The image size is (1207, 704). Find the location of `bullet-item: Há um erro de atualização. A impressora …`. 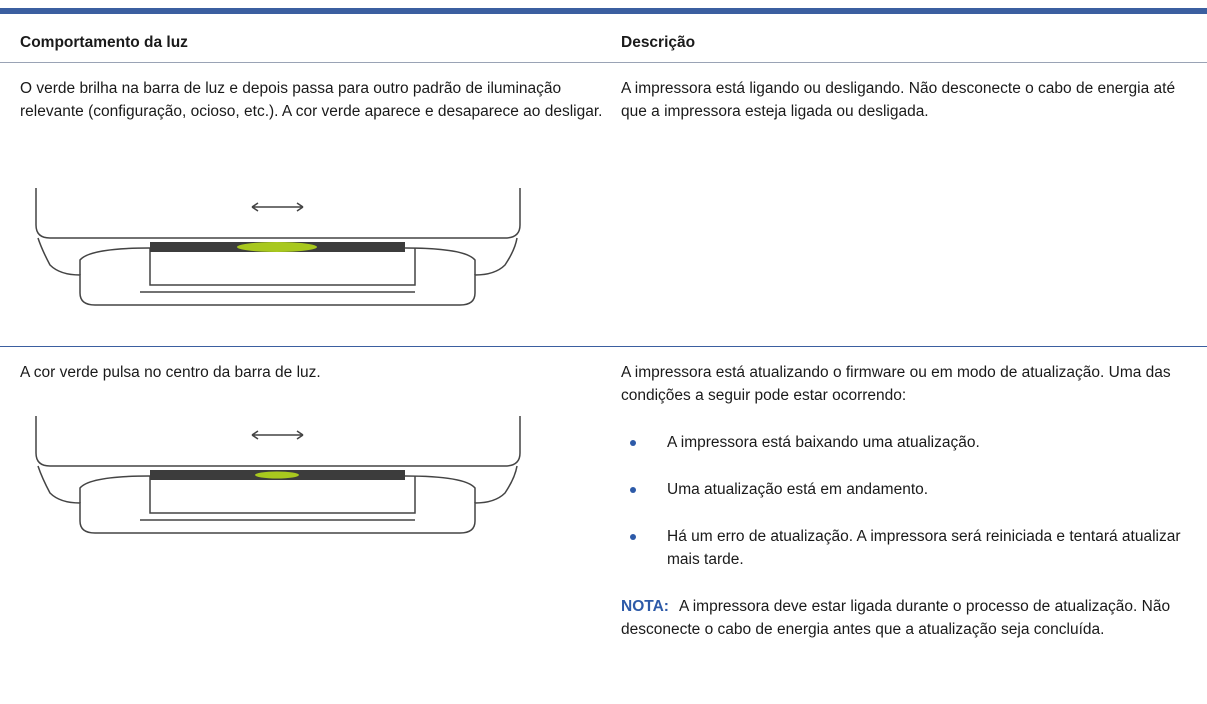

bullet-item: Há um erro de atualização. A impressora … is located at coordinates (901, 548).